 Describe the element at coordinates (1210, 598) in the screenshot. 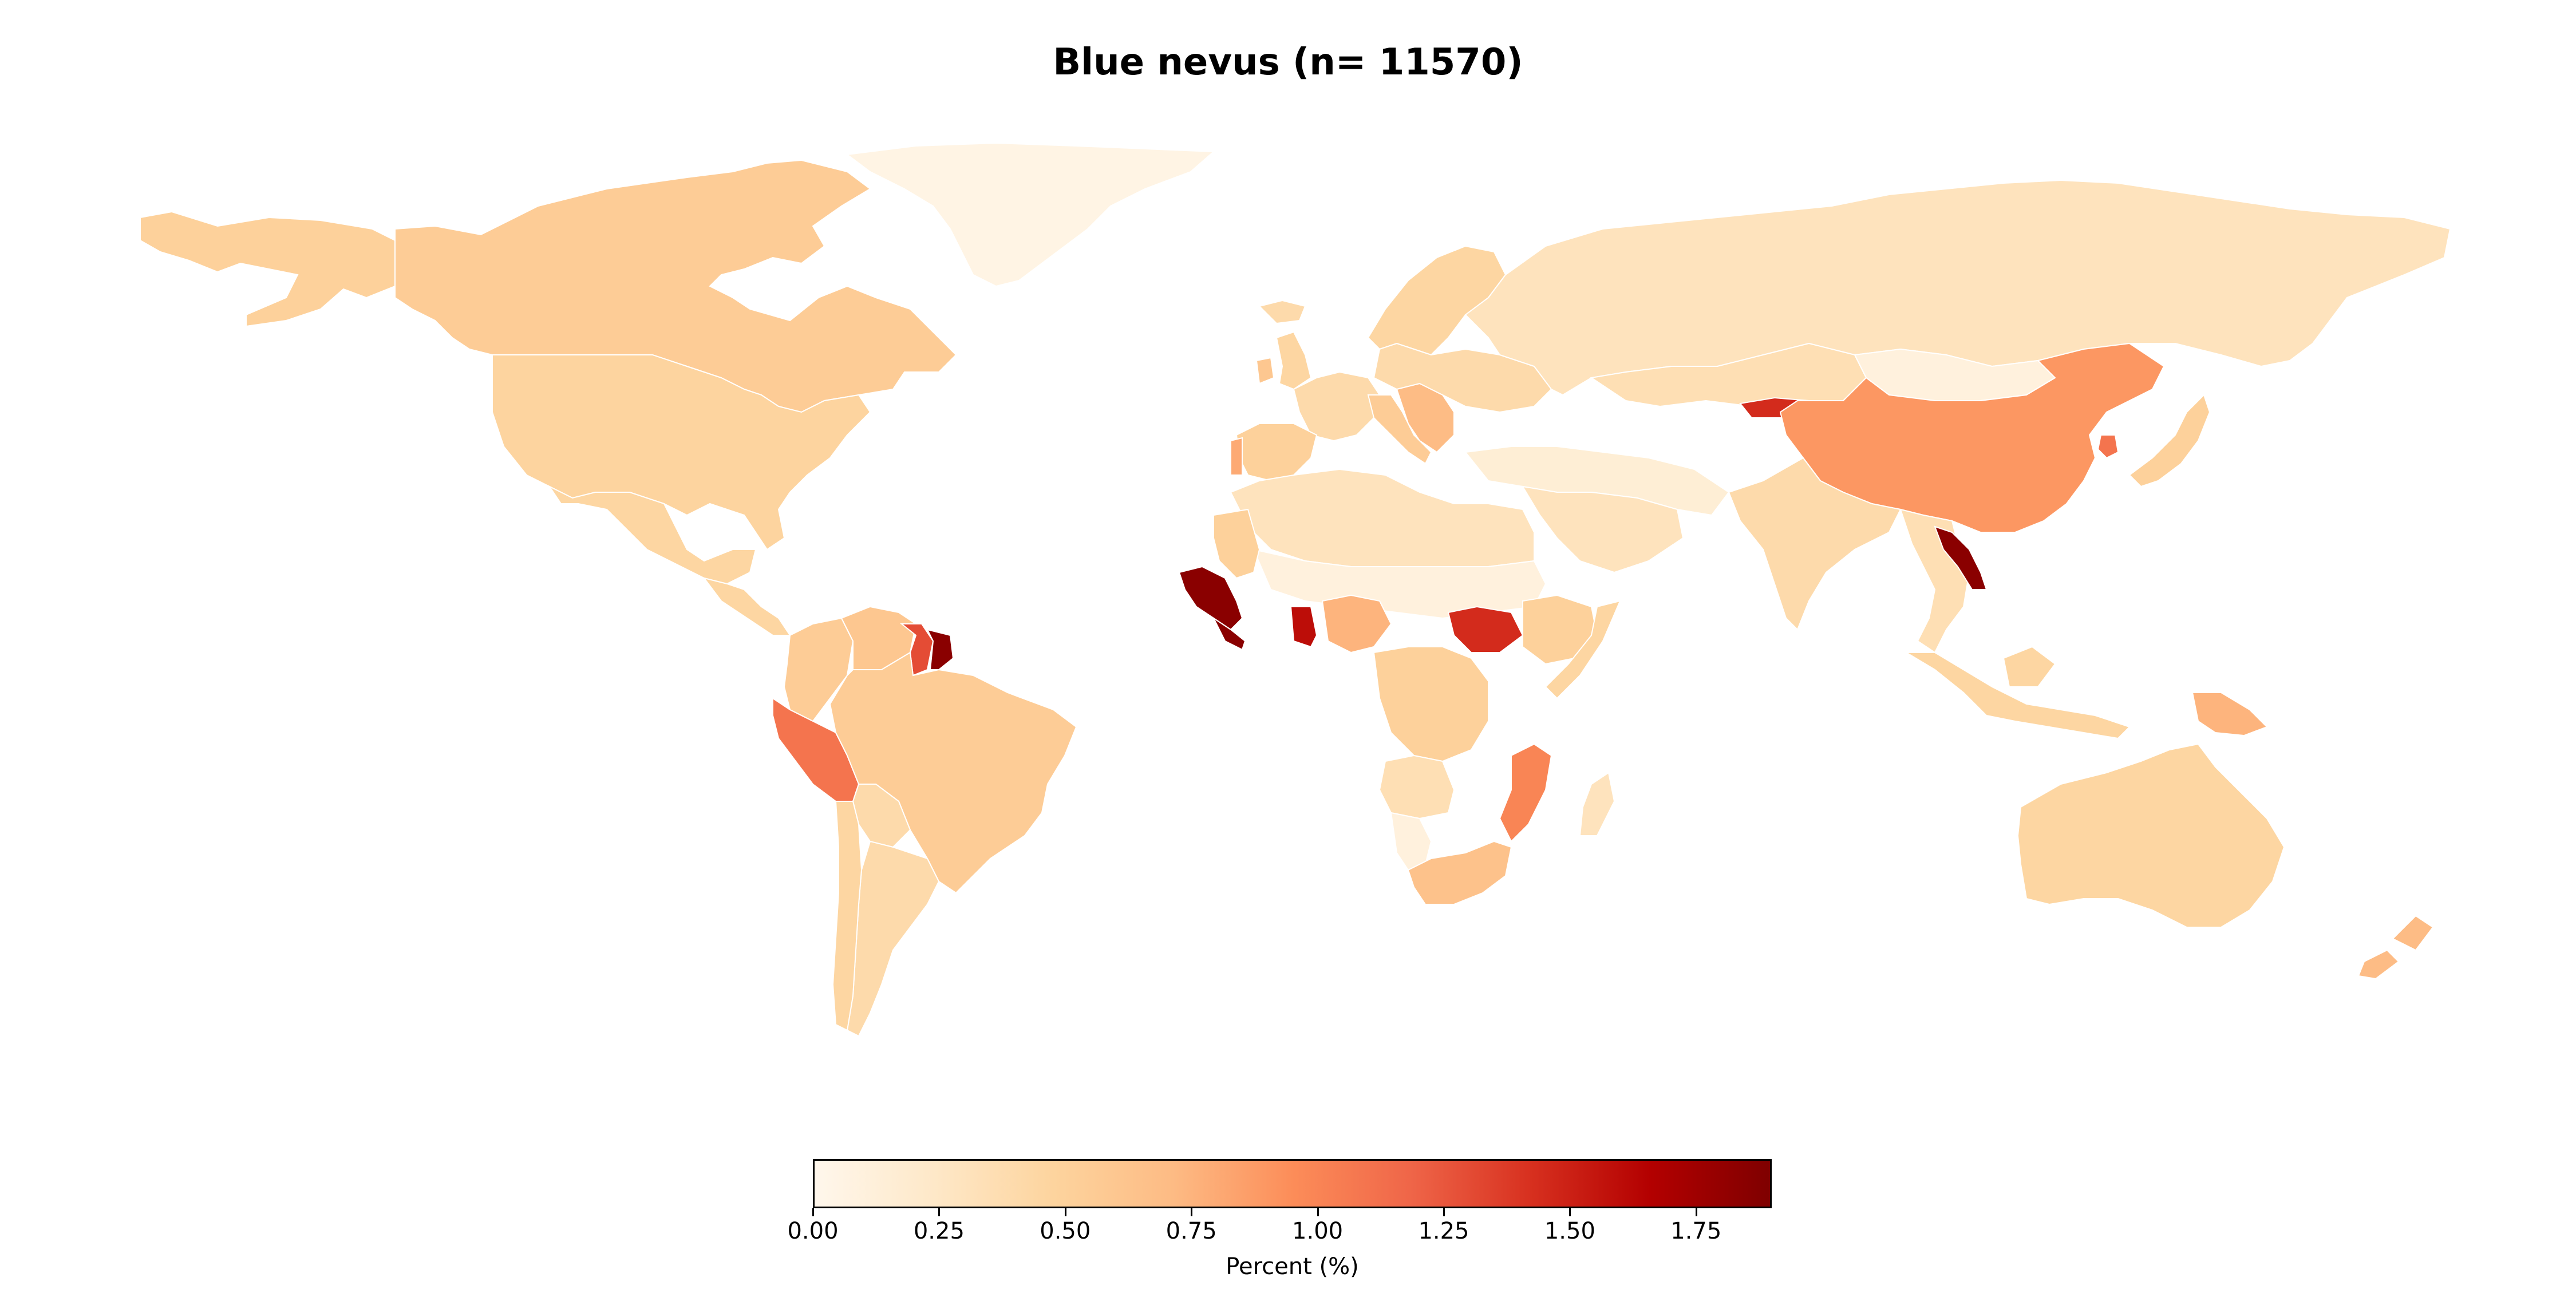

I see `region-guinea` at that location.